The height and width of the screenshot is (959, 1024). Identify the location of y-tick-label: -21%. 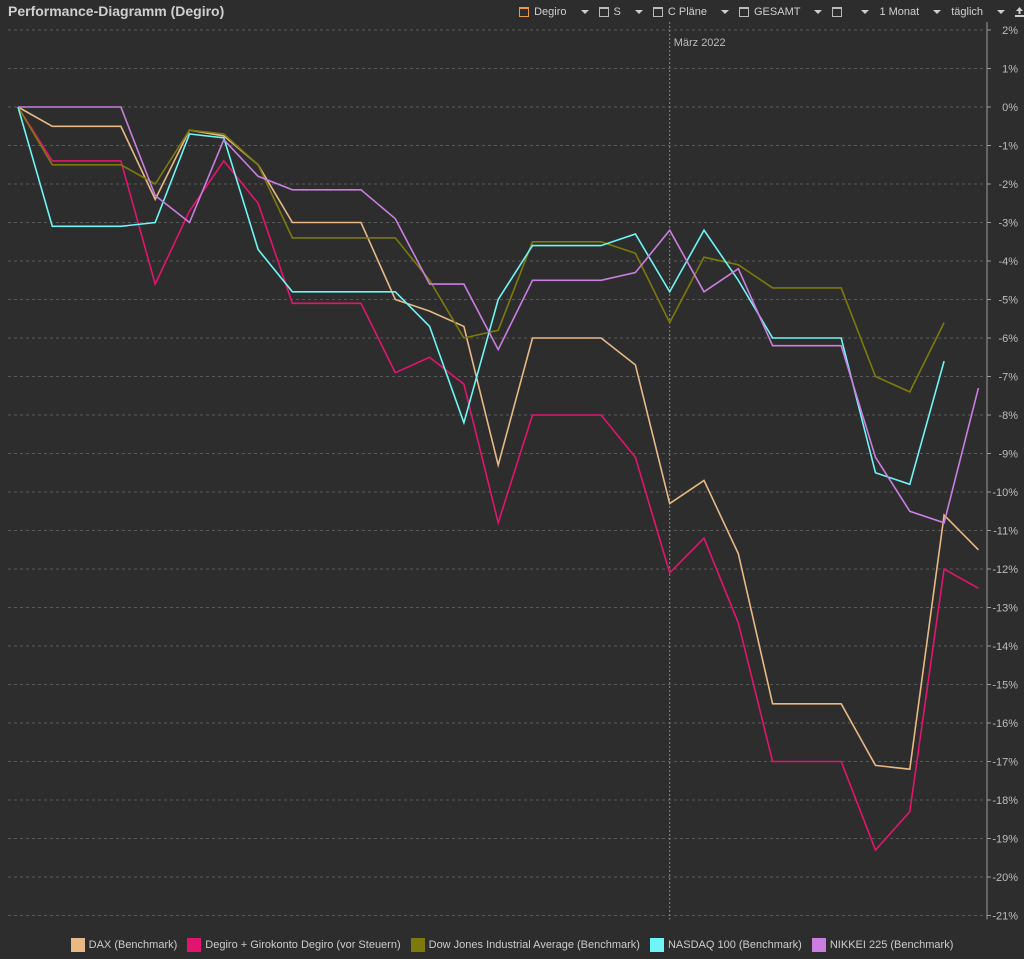
(1005, 917).